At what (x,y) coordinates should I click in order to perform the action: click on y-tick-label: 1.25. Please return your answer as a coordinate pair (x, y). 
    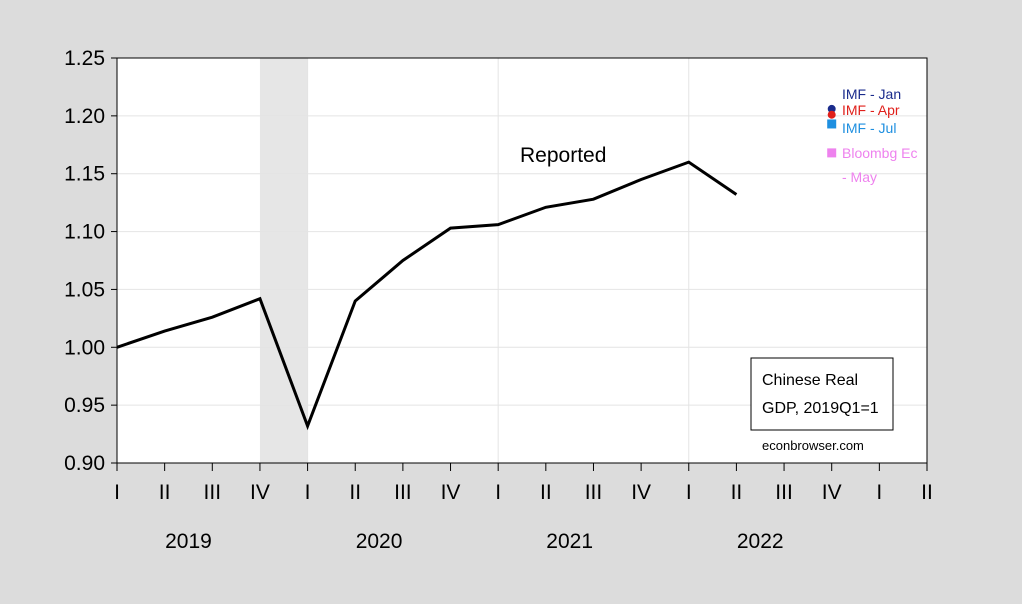
    Looking at the image, I should click on (84, 58).